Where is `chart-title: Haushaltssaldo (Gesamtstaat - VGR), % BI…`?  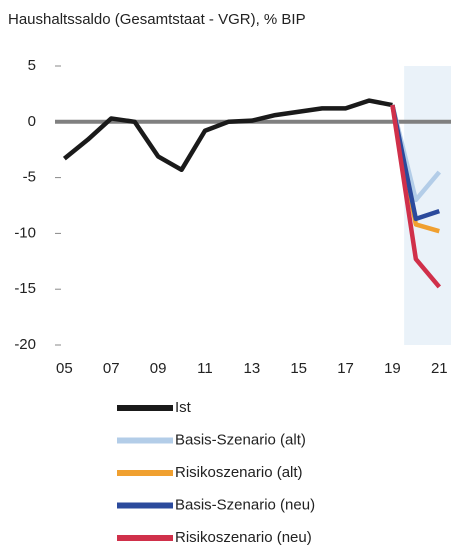 chart-title: Haushaltssaldo (Gesamtstaat - VGR), % BI… is located at coordinates (157, 19).